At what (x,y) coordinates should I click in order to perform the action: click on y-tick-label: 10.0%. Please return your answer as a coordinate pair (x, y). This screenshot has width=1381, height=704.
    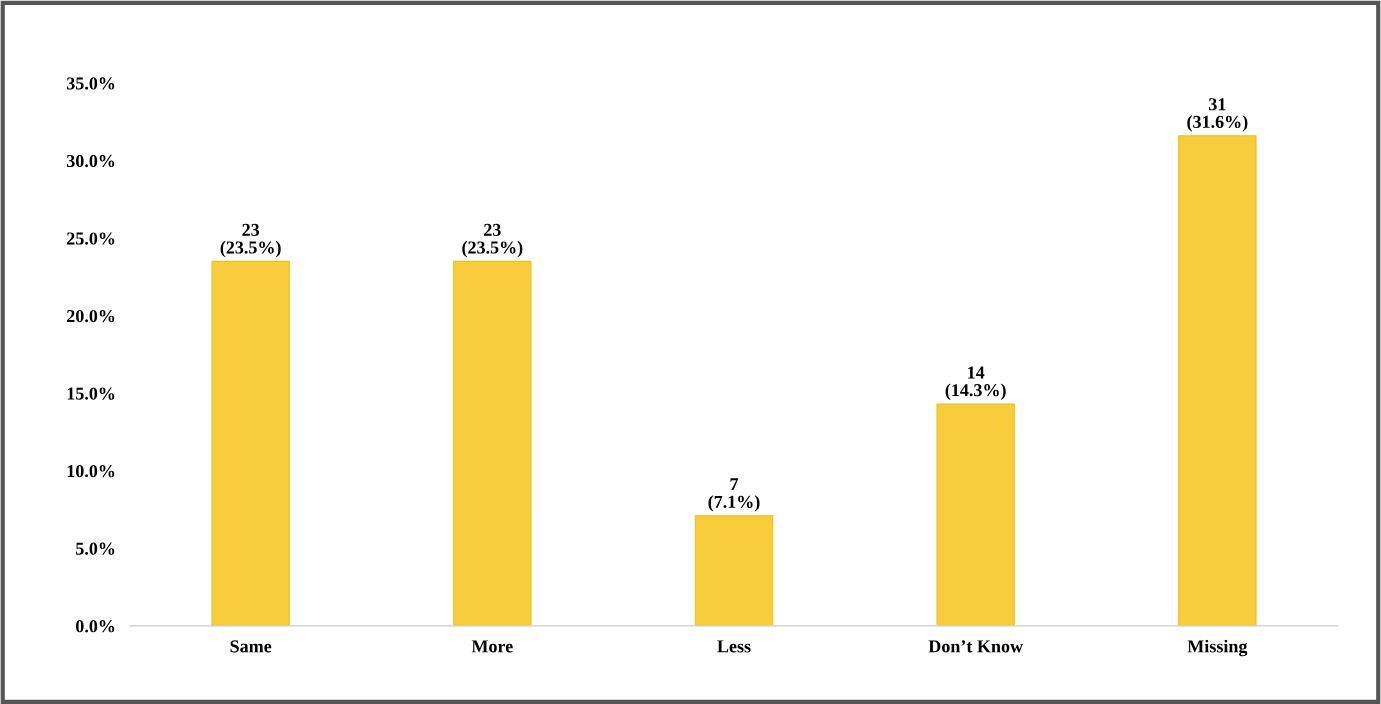
    Looking at the image, I should click on (91, 471).